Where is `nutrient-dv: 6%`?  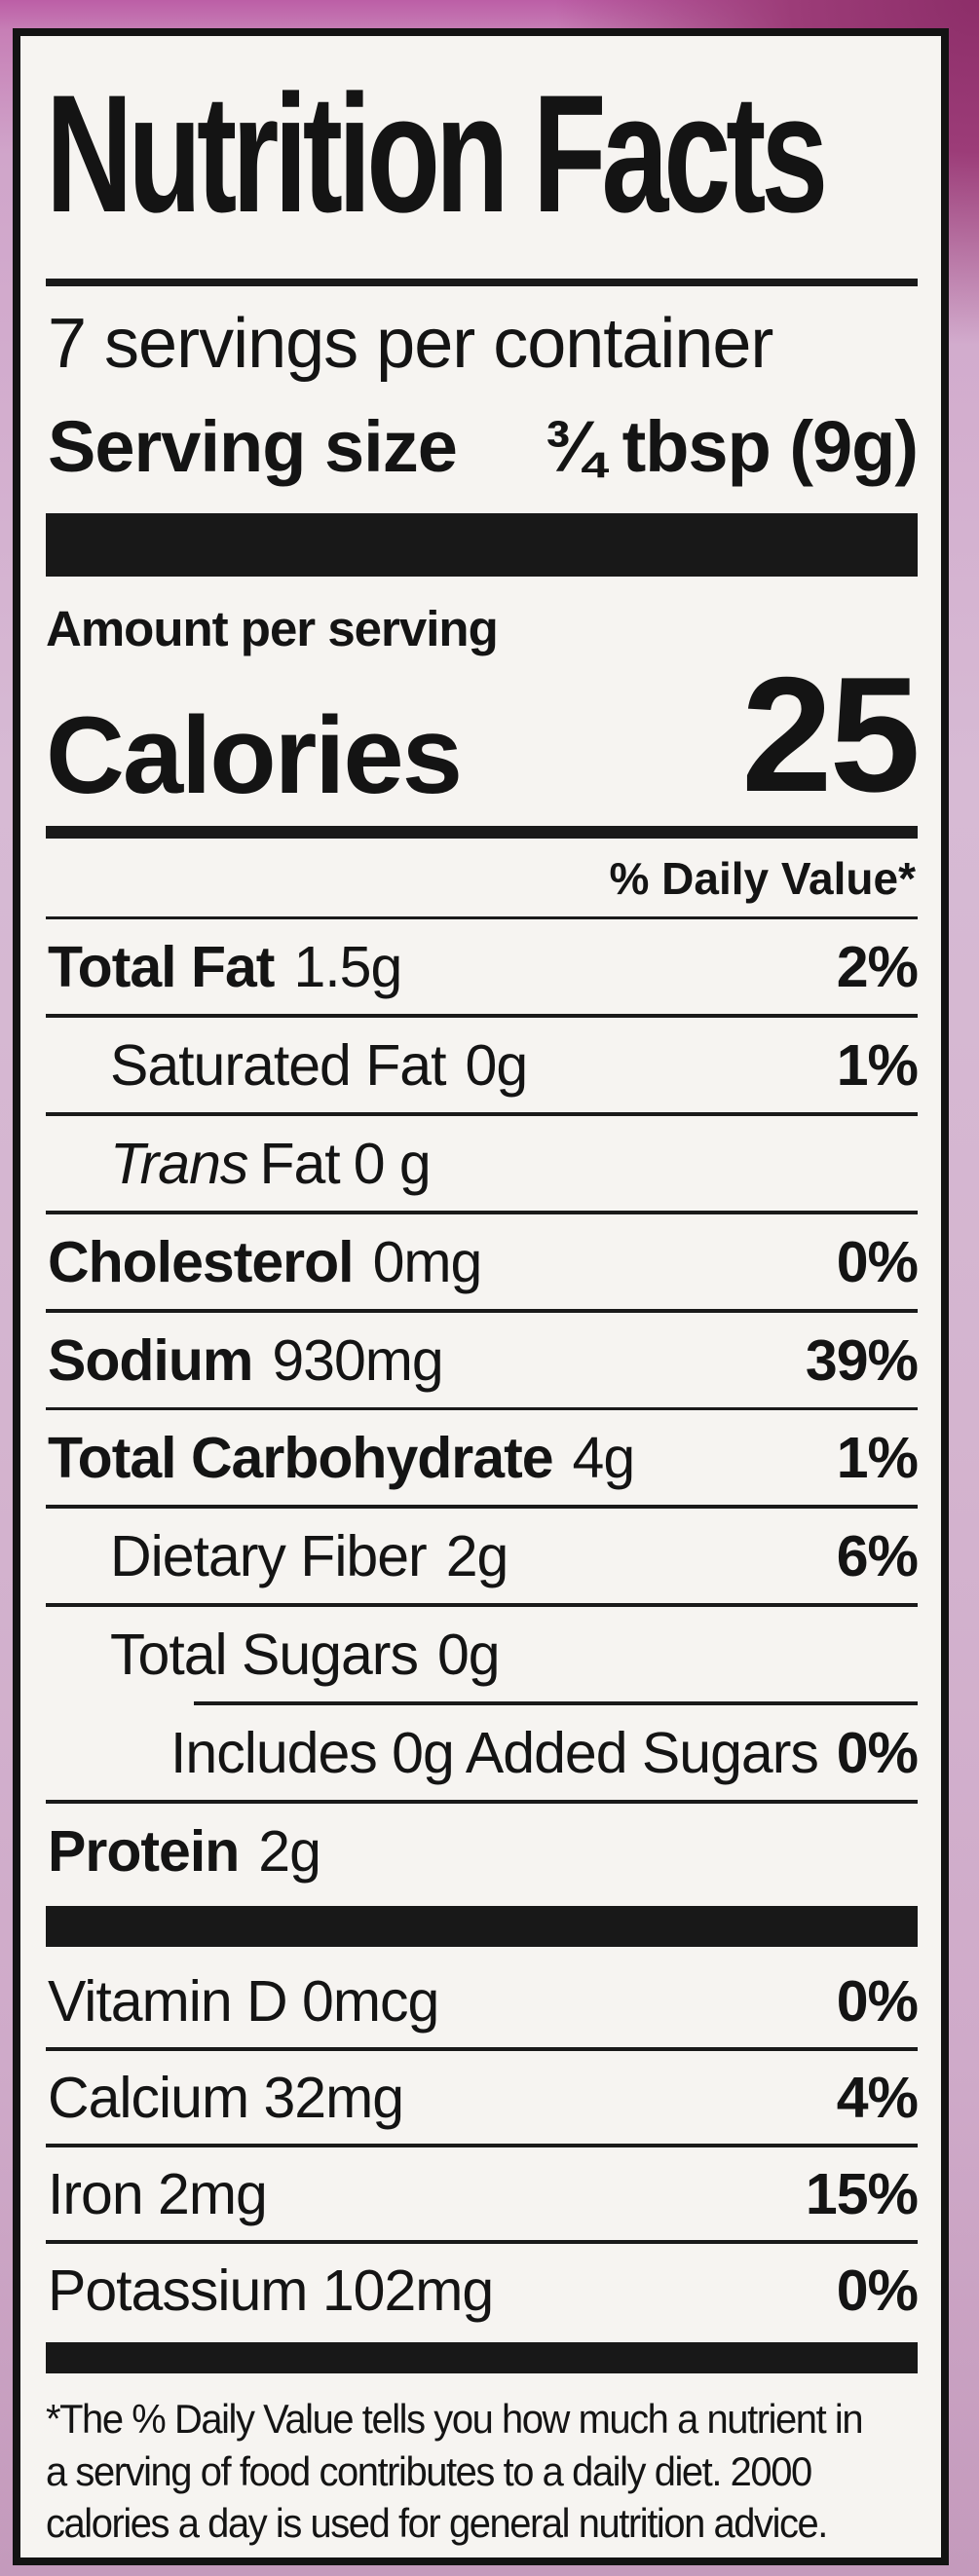 nutrient-dv: 6% is located at coordinates (877, 1556).